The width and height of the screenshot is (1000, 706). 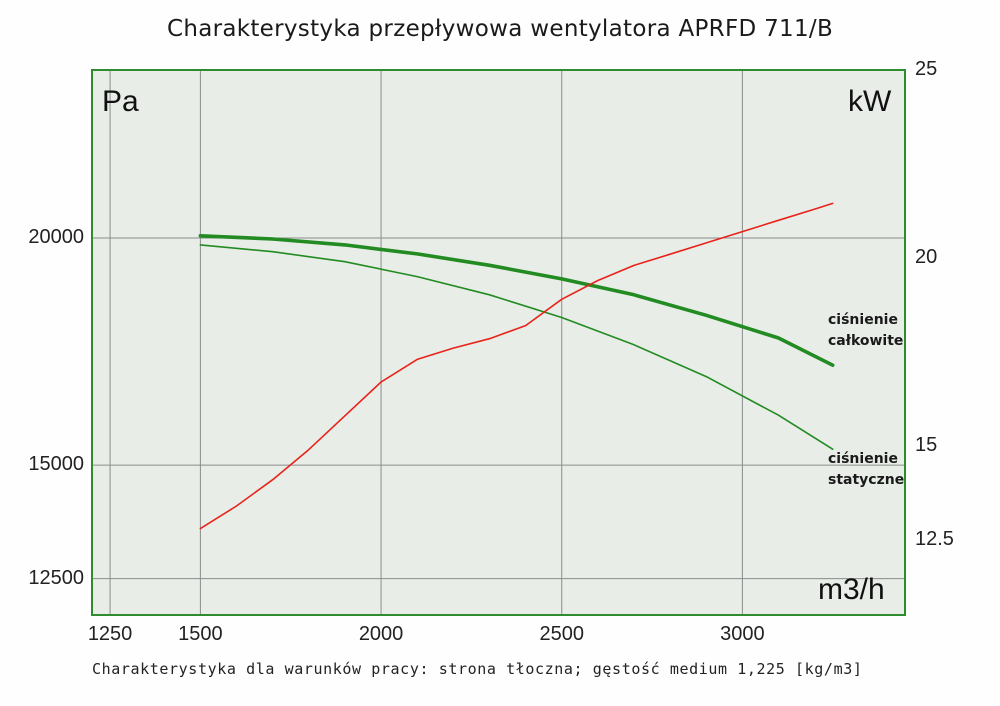 I want to click on total-pressure-annotation: ciśnienie całkowite, so click(x=865, y=331).